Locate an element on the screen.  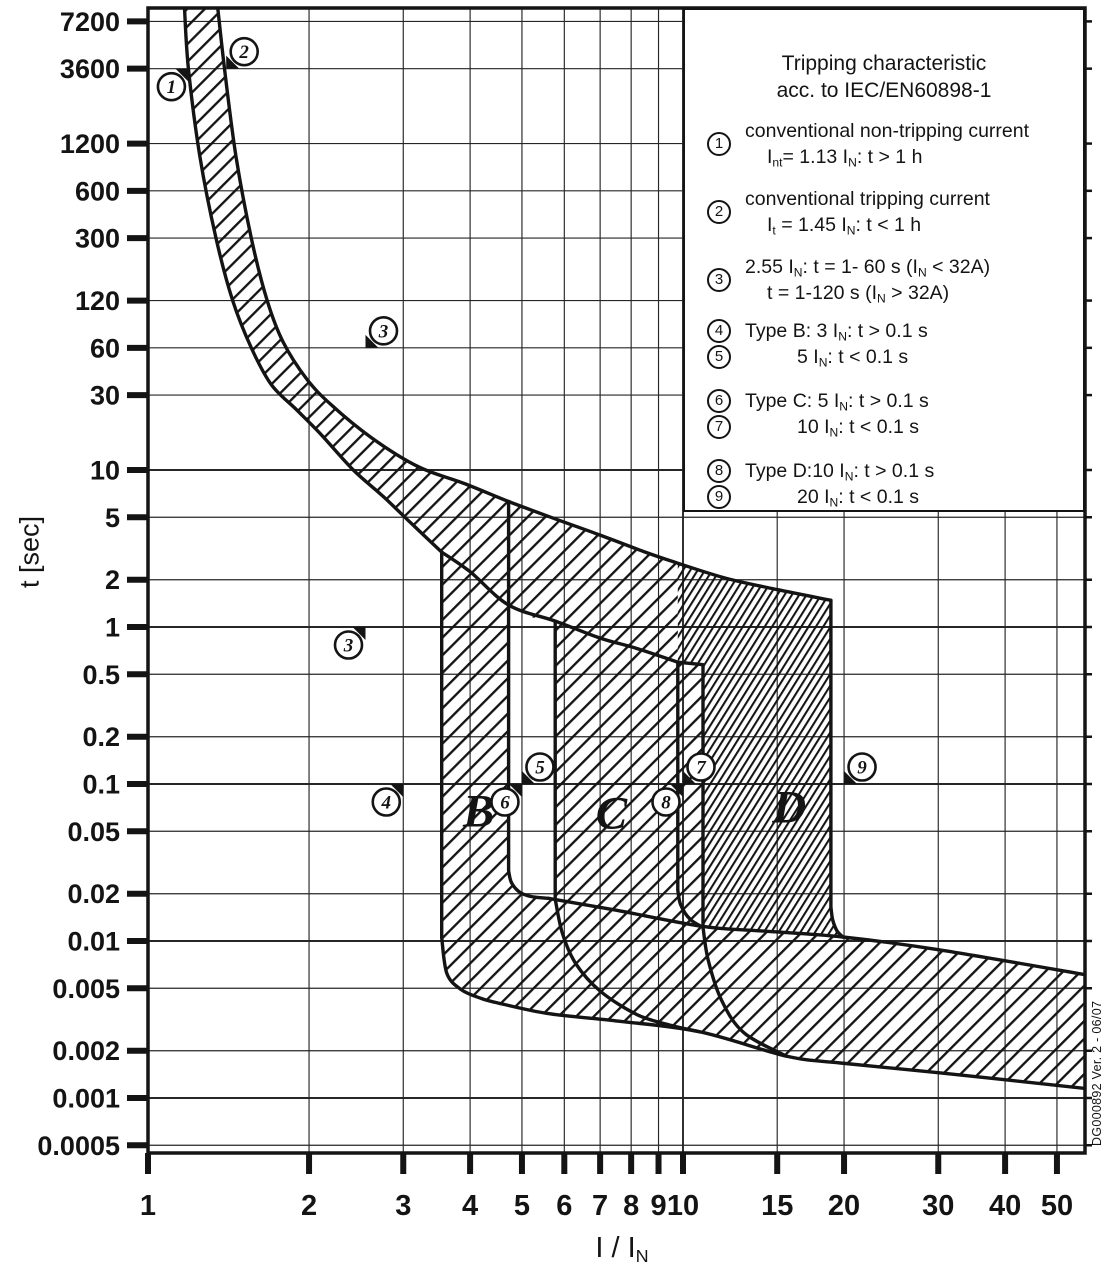
y-tick-label: 0.5 is located at coordinates (101, 675).